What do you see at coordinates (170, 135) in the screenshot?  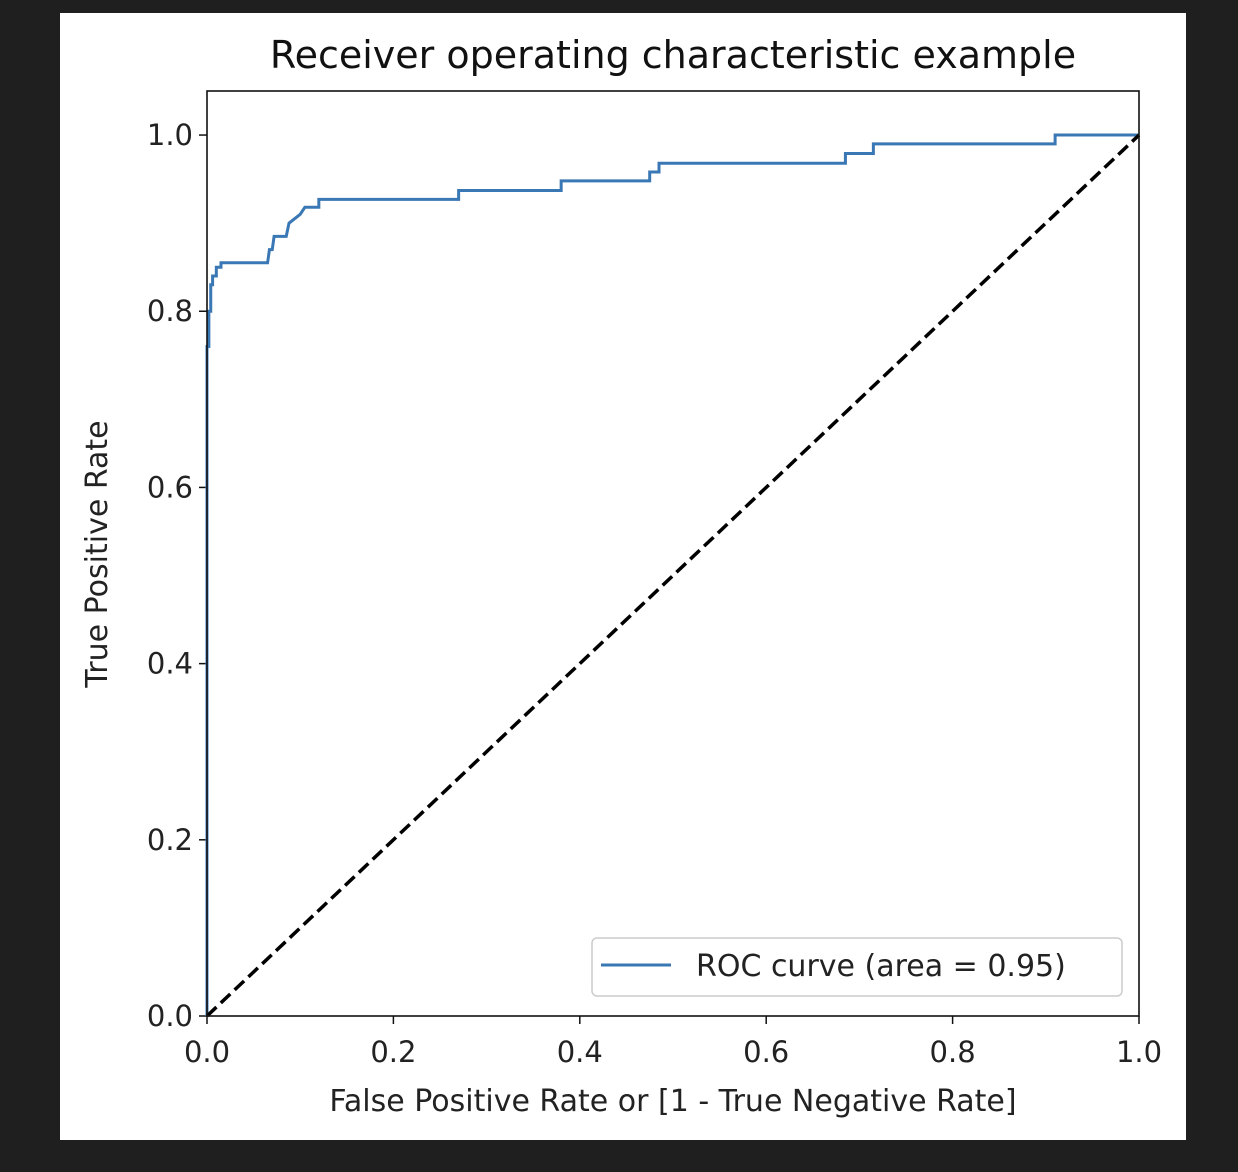 I see `y-tick-label: 1.0` at bounding box center [170, 135].